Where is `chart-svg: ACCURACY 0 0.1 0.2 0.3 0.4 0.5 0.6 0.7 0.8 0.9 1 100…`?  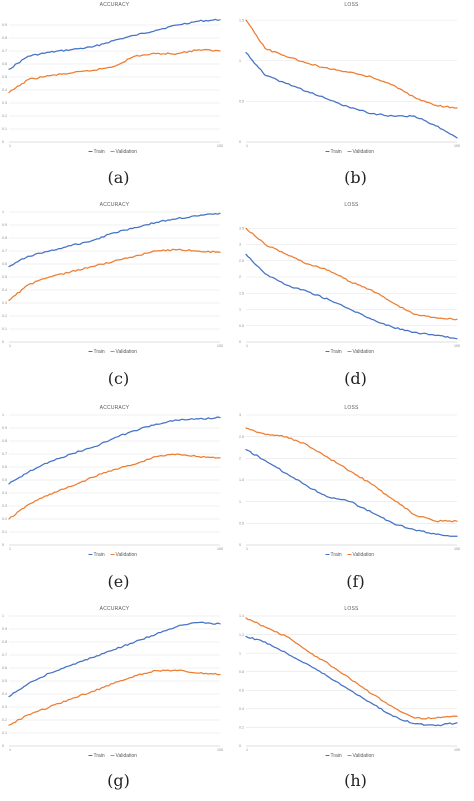 chart-svg: ACCURACY 0 0.1 0.2 0.3 0.4 0.5 0.6 0.7 0.8 0.9 1 100… is located at coordinates (112, 78).